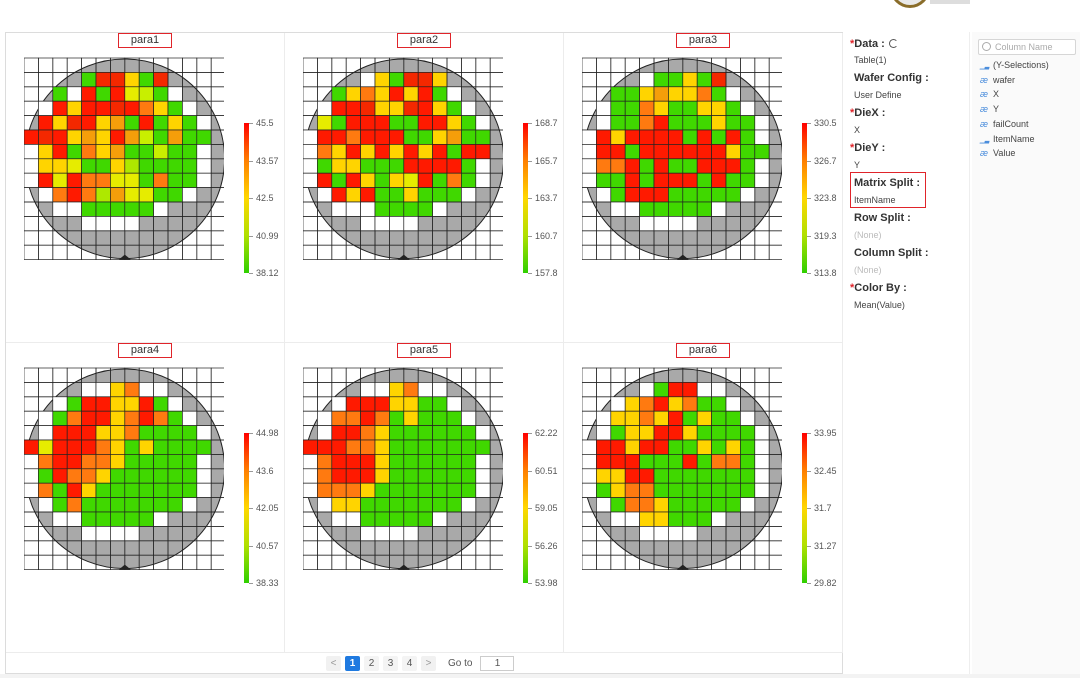 The width and height of the screenshot is (1080, 678). I want to click on diex-value: X, so click(857, 130).